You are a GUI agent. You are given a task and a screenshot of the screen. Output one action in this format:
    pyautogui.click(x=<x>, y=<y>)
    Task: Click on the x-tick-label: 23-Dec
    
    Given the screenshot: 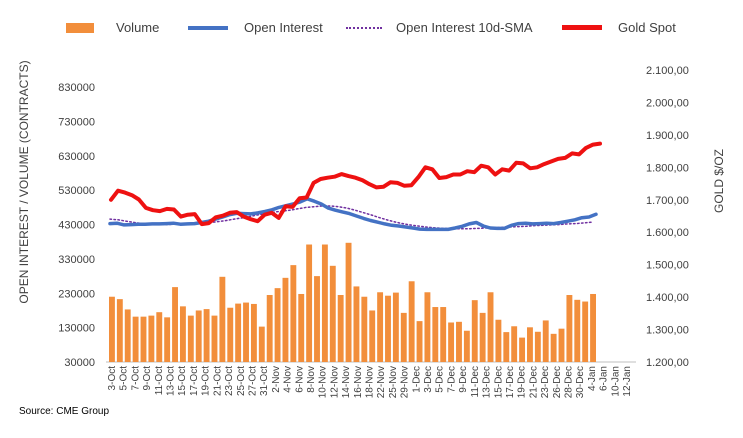 What is the action you would take?
    pyautogui.click(x=545, y=382)
    